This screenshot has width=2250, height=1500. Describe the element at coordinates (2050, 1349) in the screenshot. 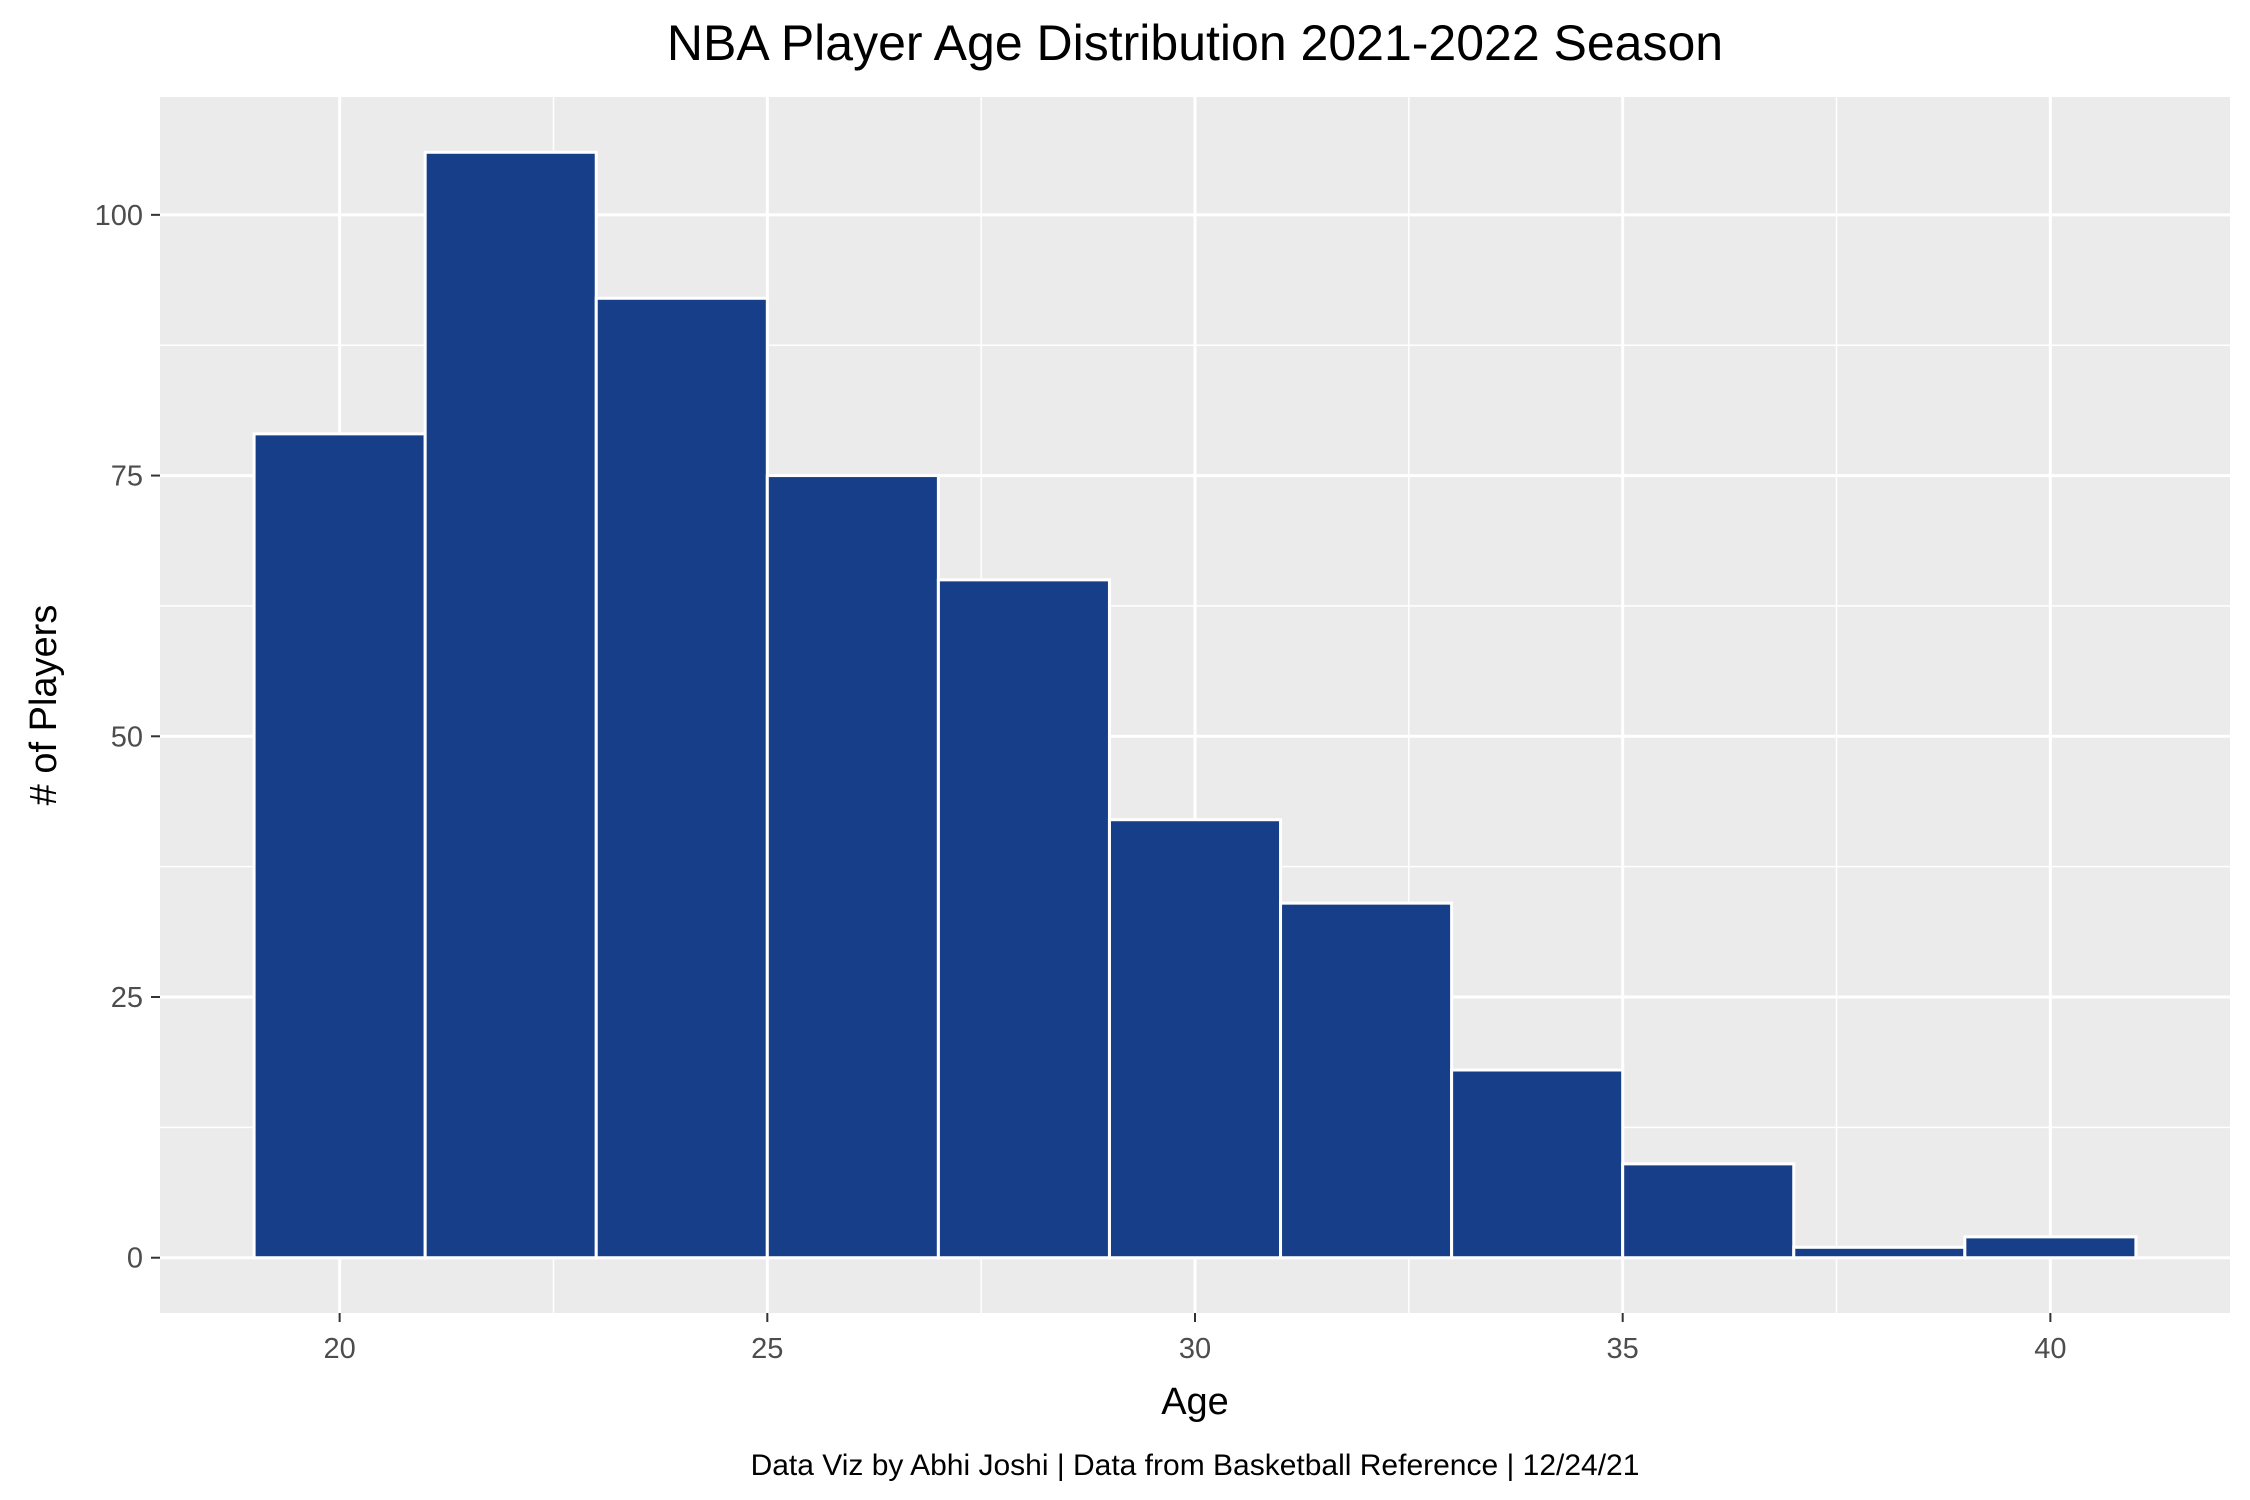

I see `x-tick-label: 40` at that location.